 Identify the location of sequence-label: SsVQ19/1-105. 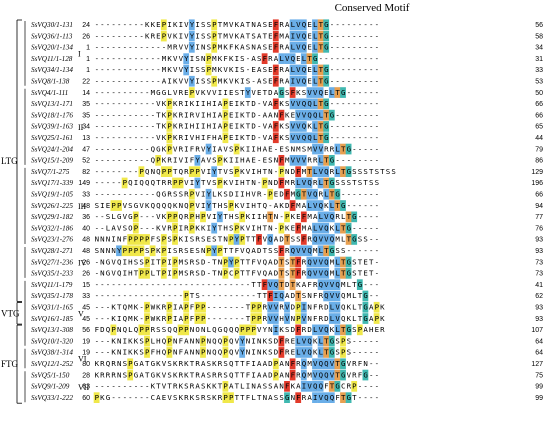
(52, 195).